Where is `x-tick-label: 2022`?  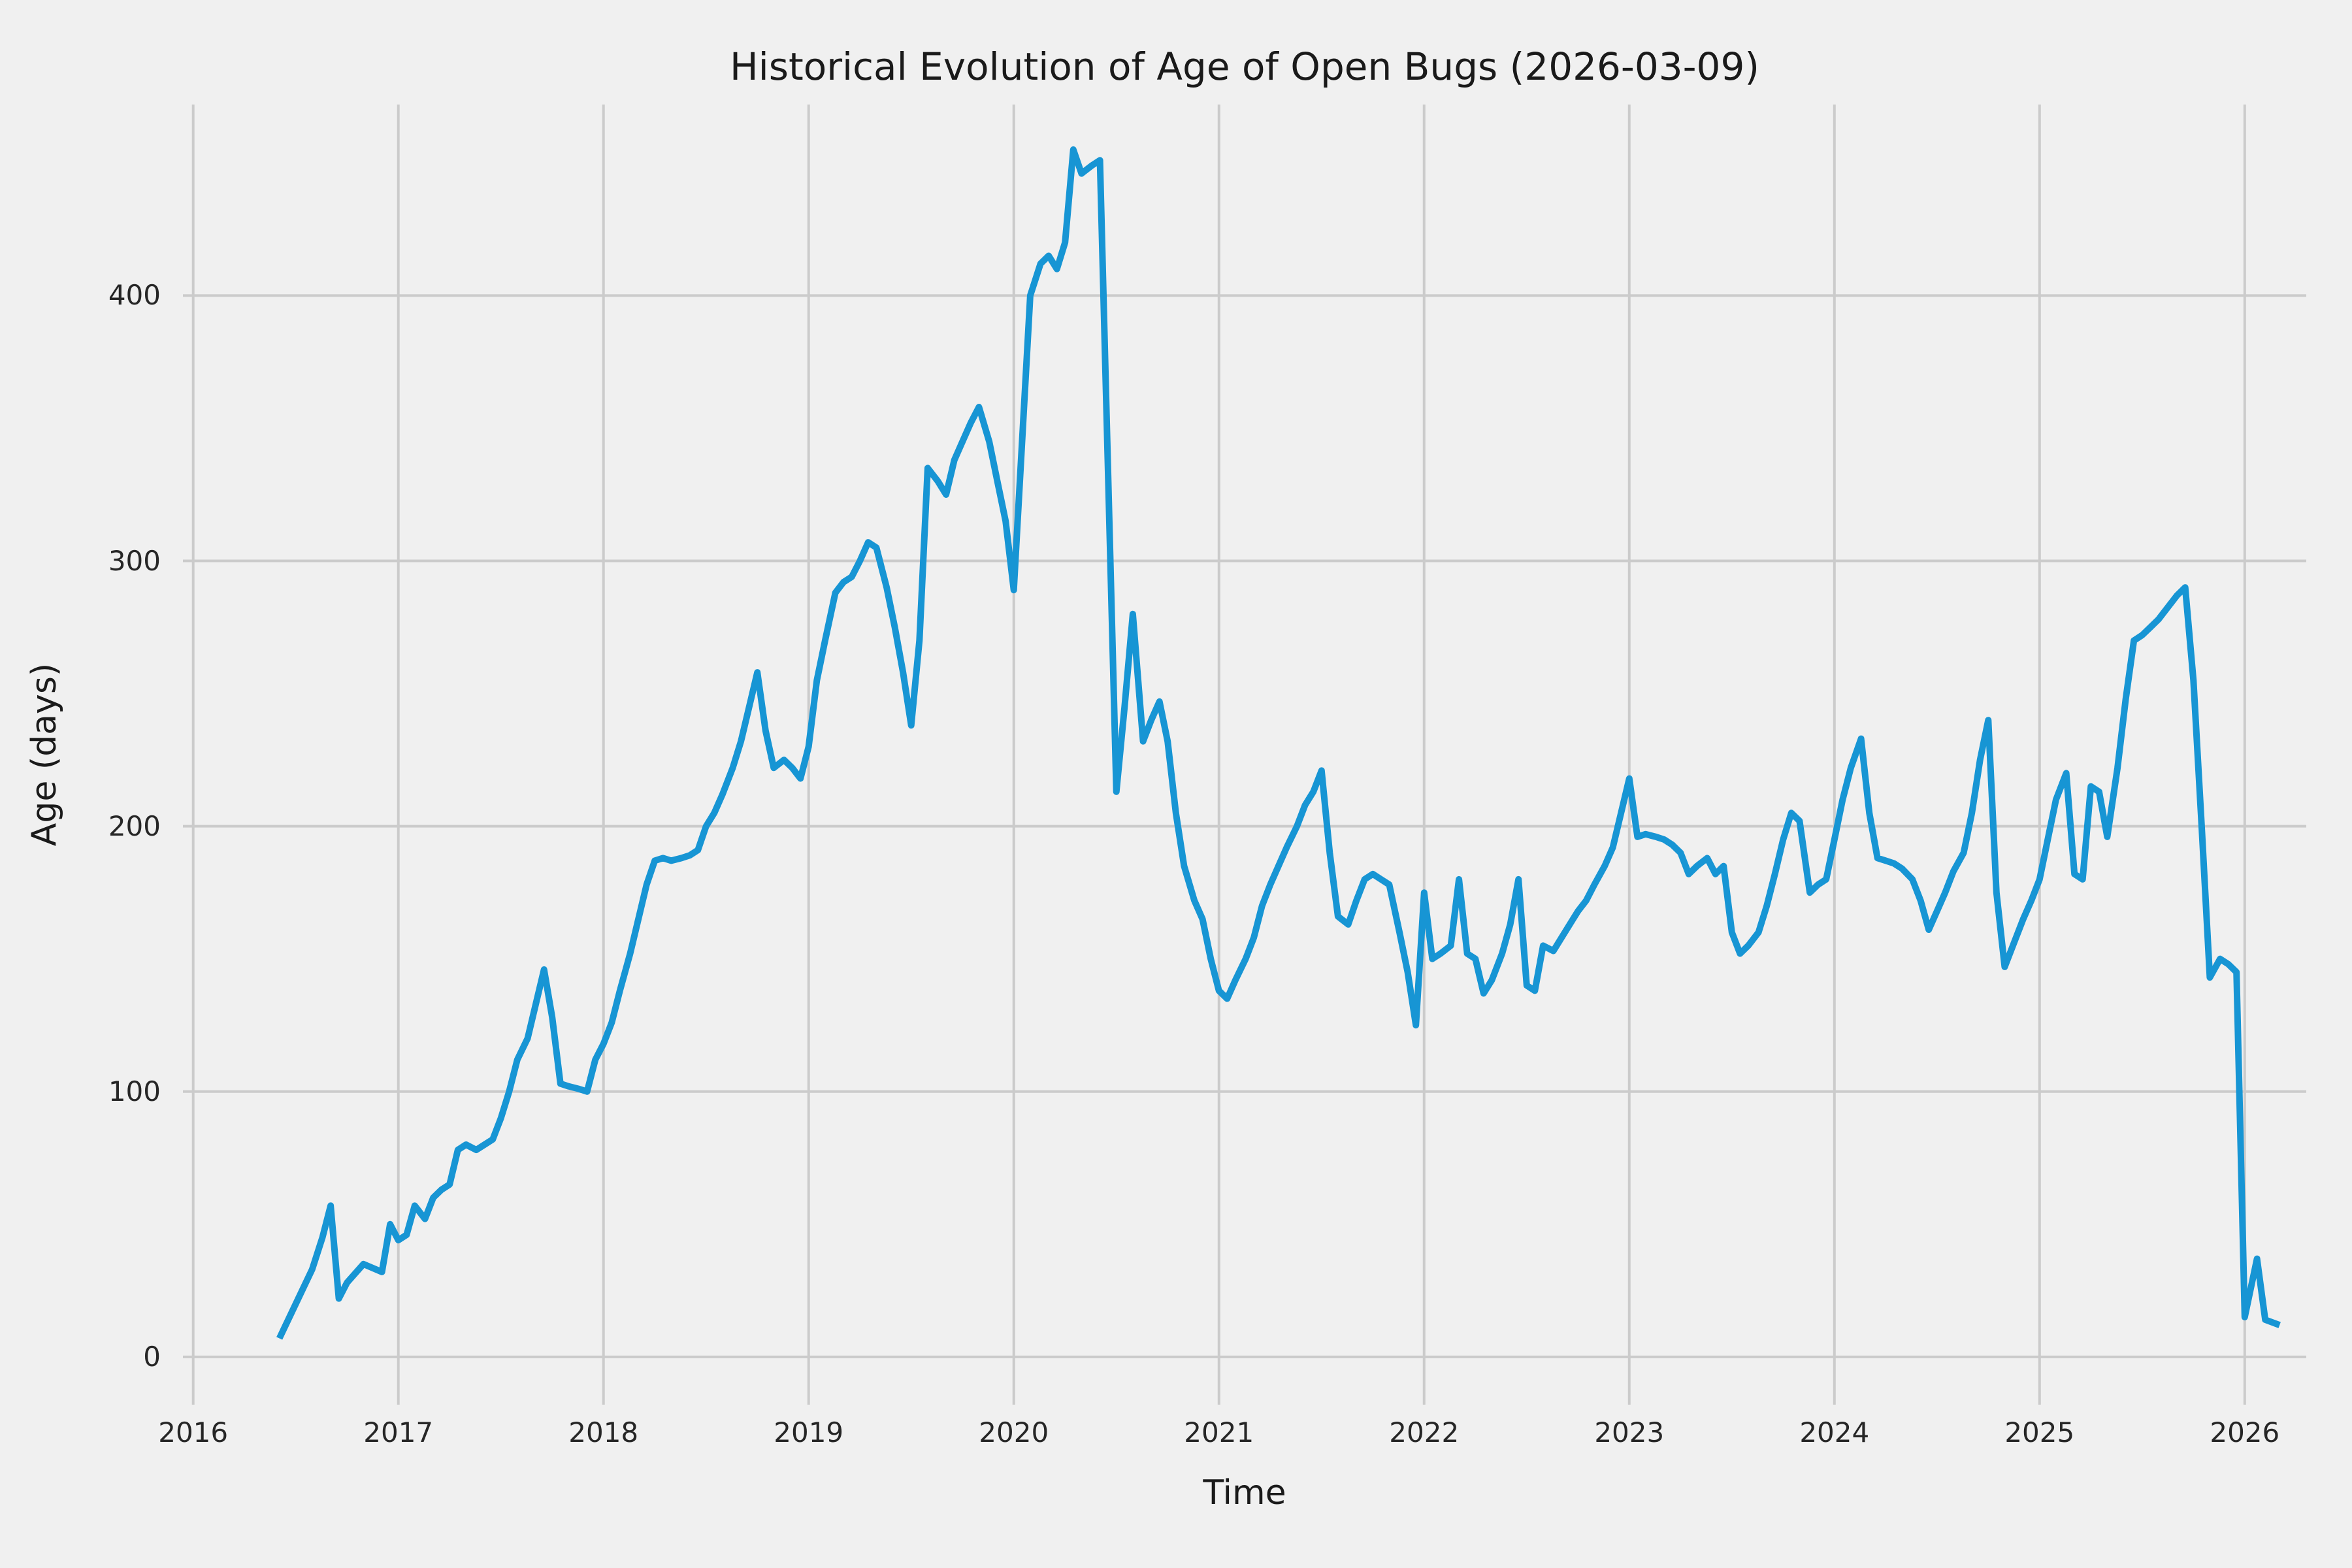 x-tick-label: 2022 is located at coordinates (1424, 1432).